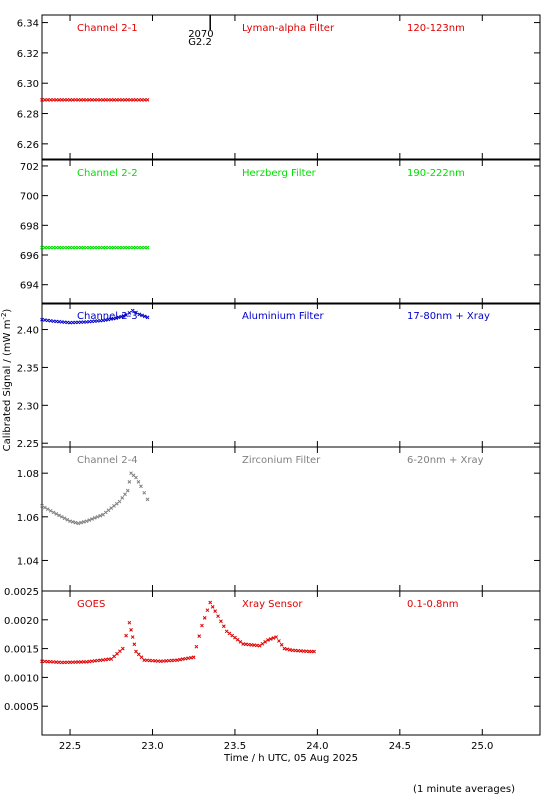 Image resolution: width=550 pixels, height=800 pixels. What do you see at coordinates (28, 406) in the screenshot?
I see `y-tick-label: 2.30` at bounding box center [28, 406].